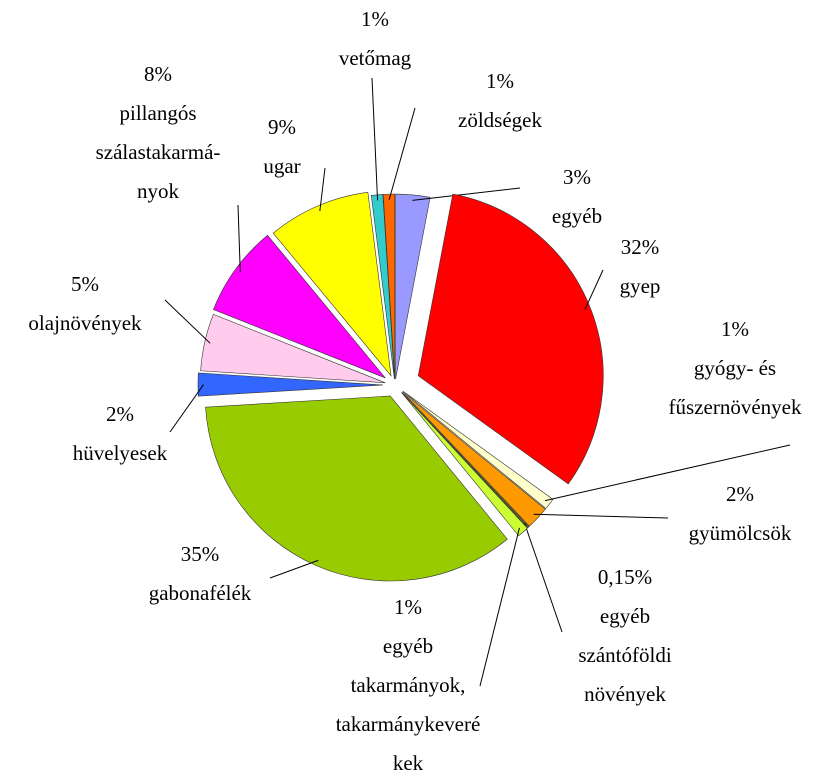 Image resolution: width=816 pixels, height=778 pixels. I want to click on slice-label: egyéb szántóföldi növények, so click(625, 655).